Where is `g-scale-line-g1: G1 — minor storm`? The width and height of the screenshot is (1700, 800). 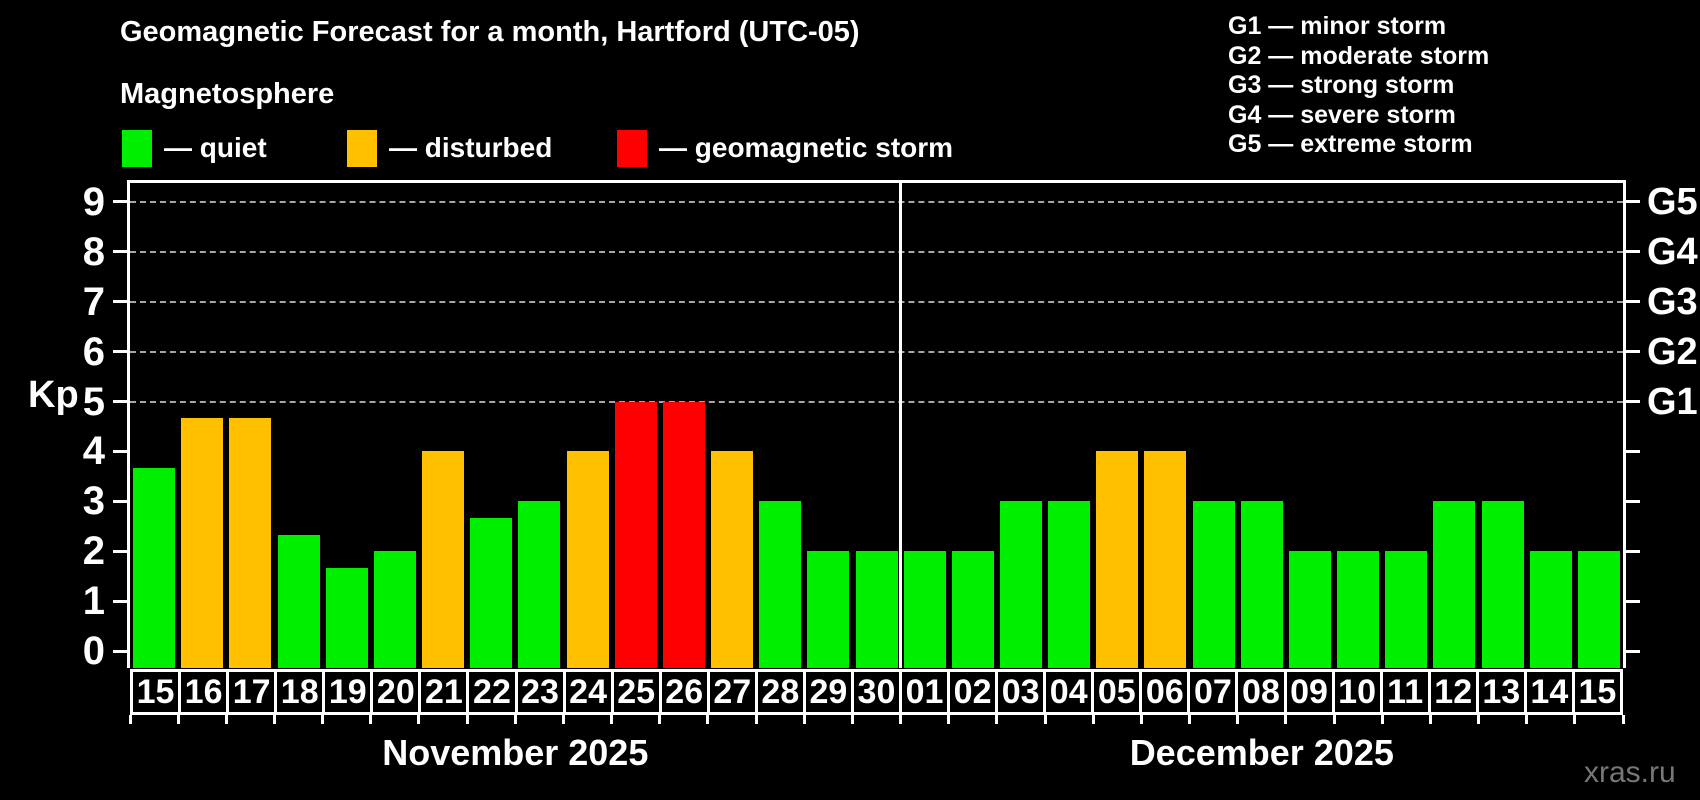 g-scale-line-g1: G1 — minor storm is located at coordinates (1337, 26).